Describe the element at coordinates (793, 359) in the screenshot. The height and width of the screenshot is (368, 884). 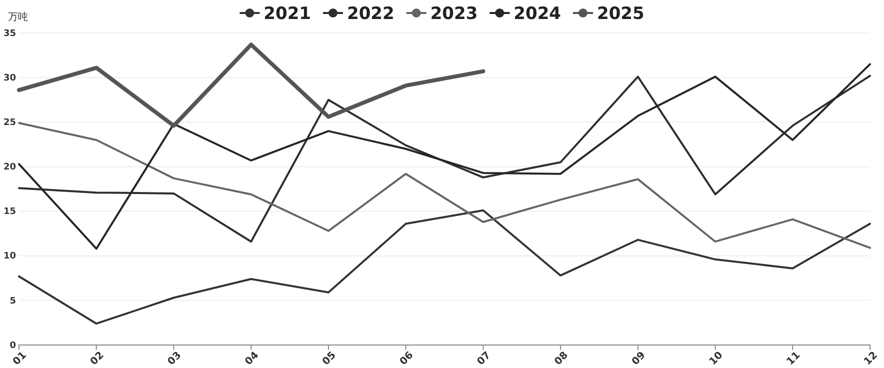
I see `x-tick-label: 11` at that location.